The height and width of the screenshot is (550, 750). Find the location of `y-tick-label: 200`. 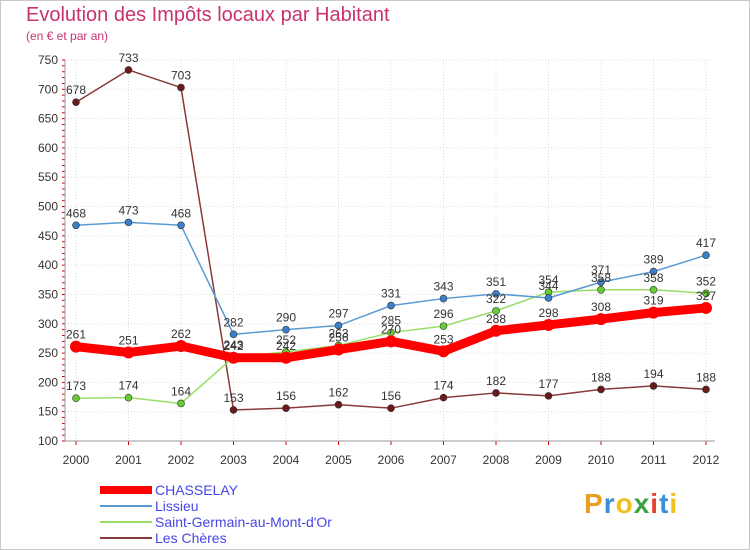

y-tick-label: 200 is located at coordinates (48, 382).